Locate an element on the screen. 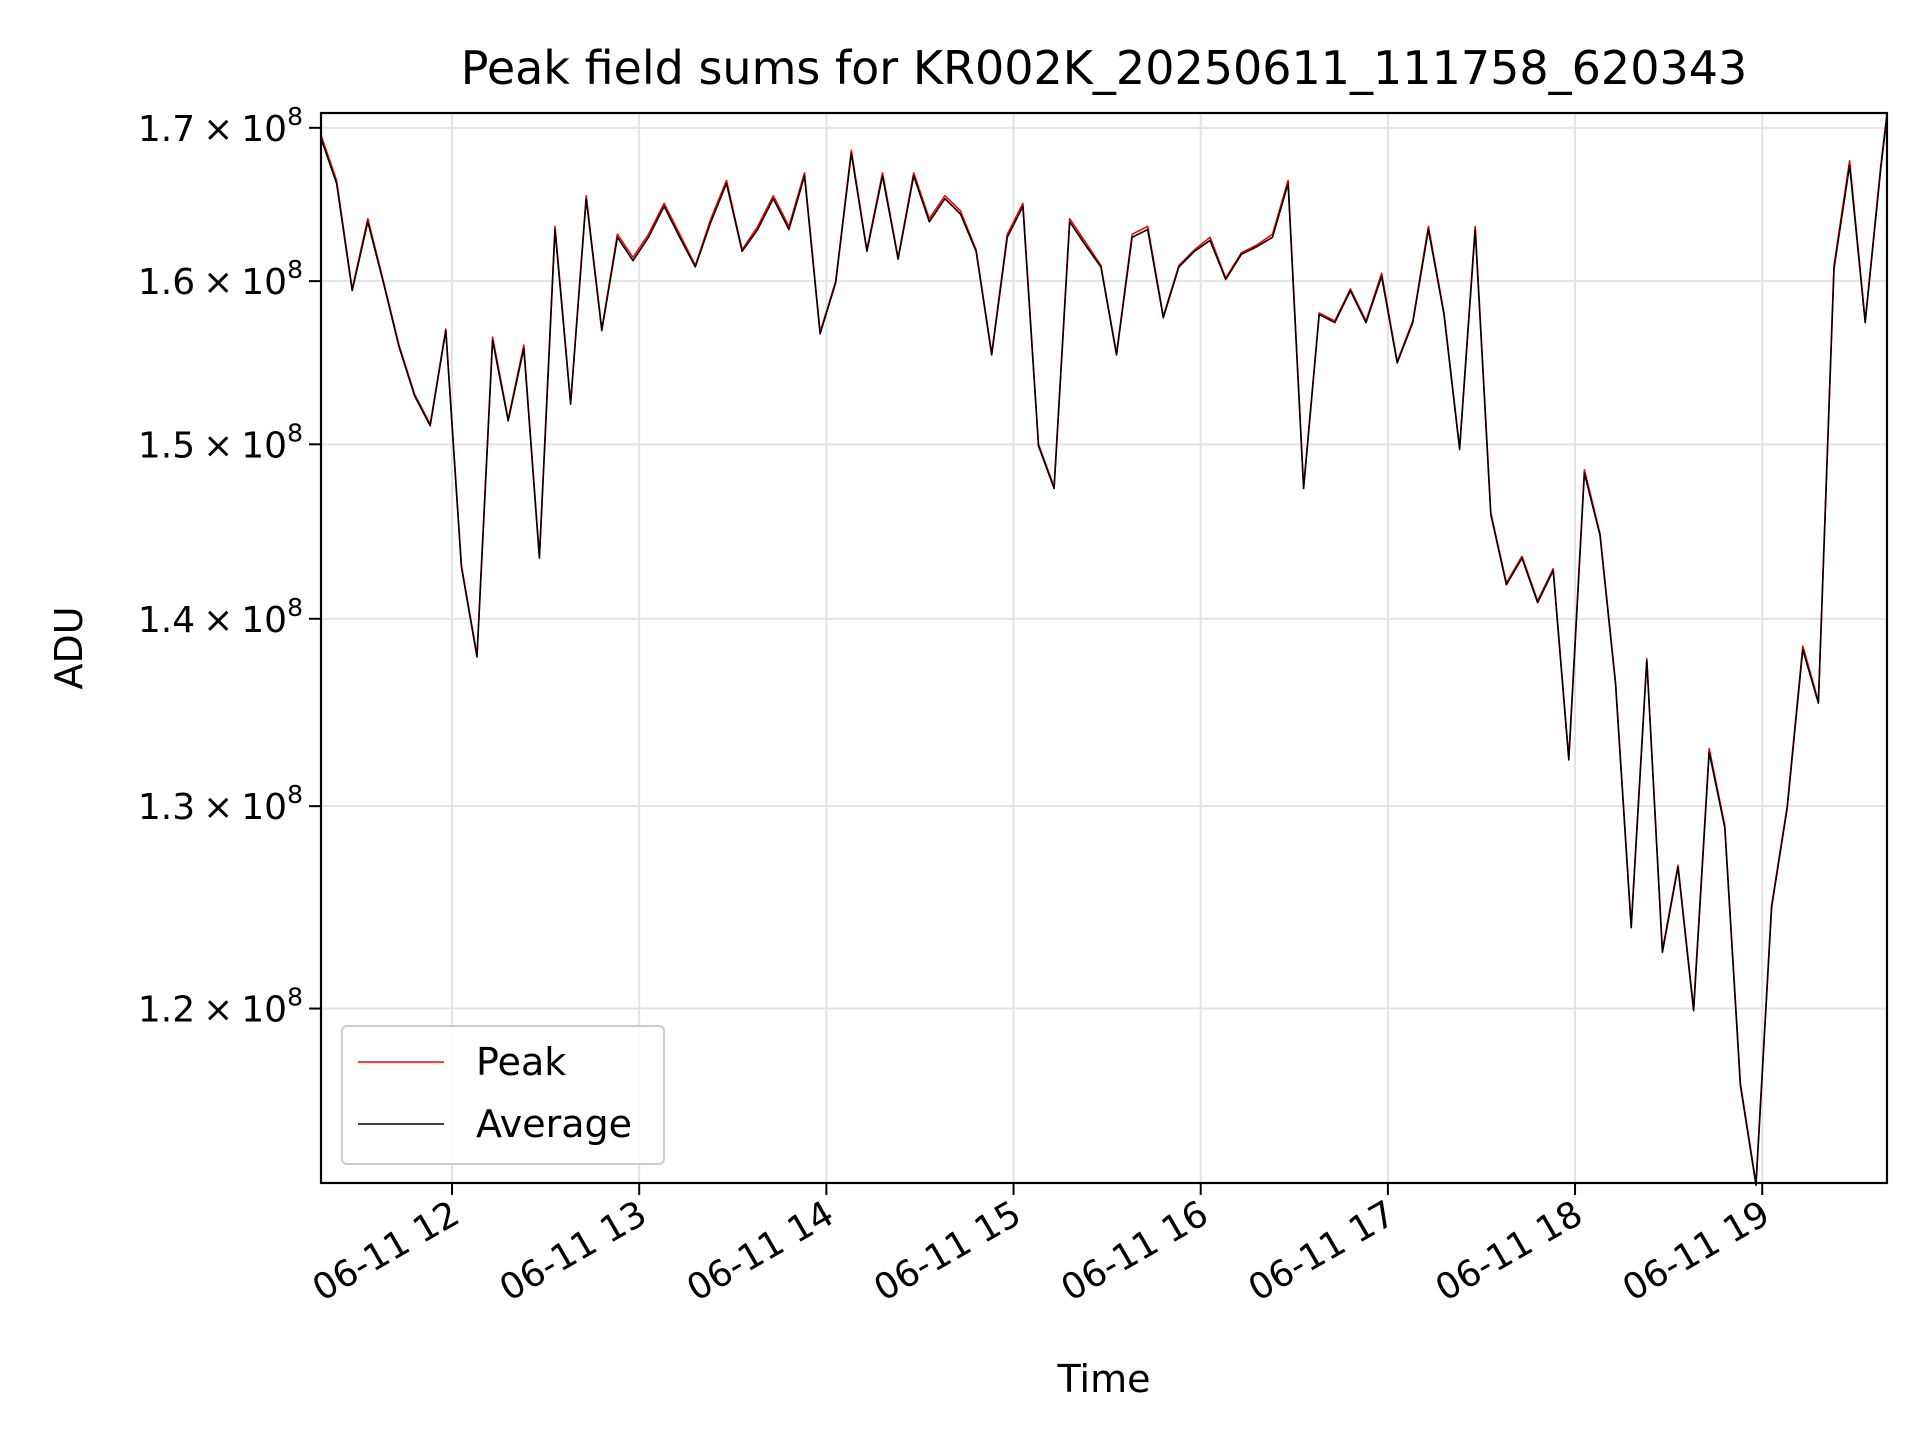 This screenshot has width=1920, height=1440. x-axis-label: Time is located at coordinates (1104, 1379).